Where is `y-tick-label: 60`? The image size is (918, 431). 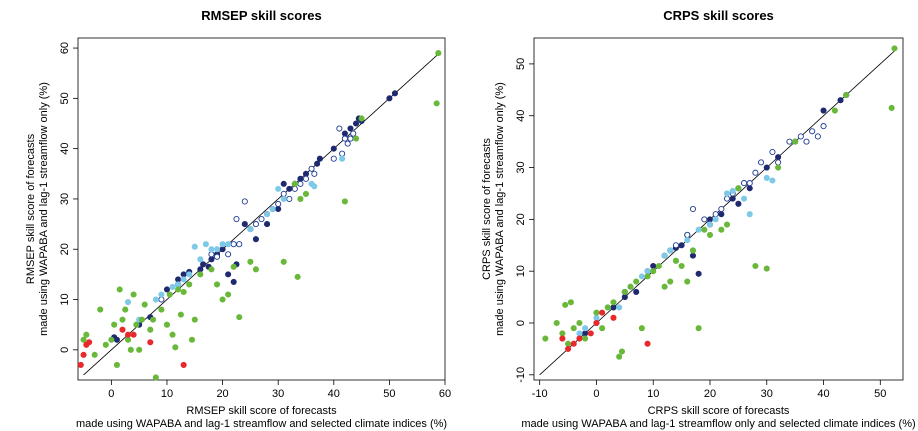
y-tick-label: 60 is located at coordinates (65, 48).